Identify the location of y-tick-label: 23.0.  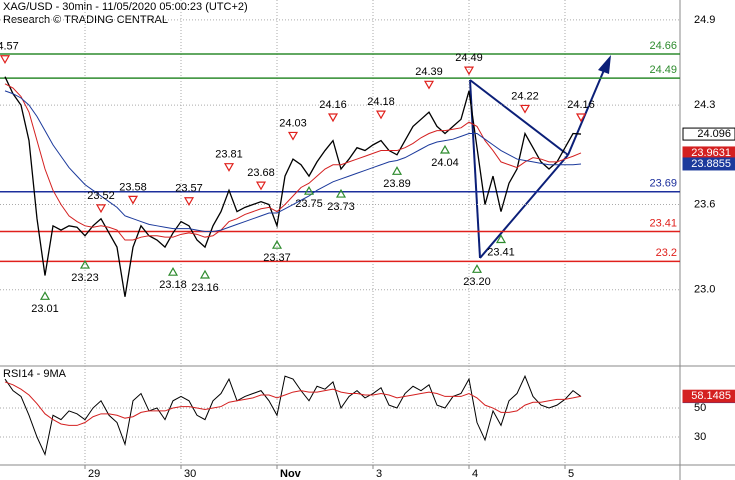
(704, 290).